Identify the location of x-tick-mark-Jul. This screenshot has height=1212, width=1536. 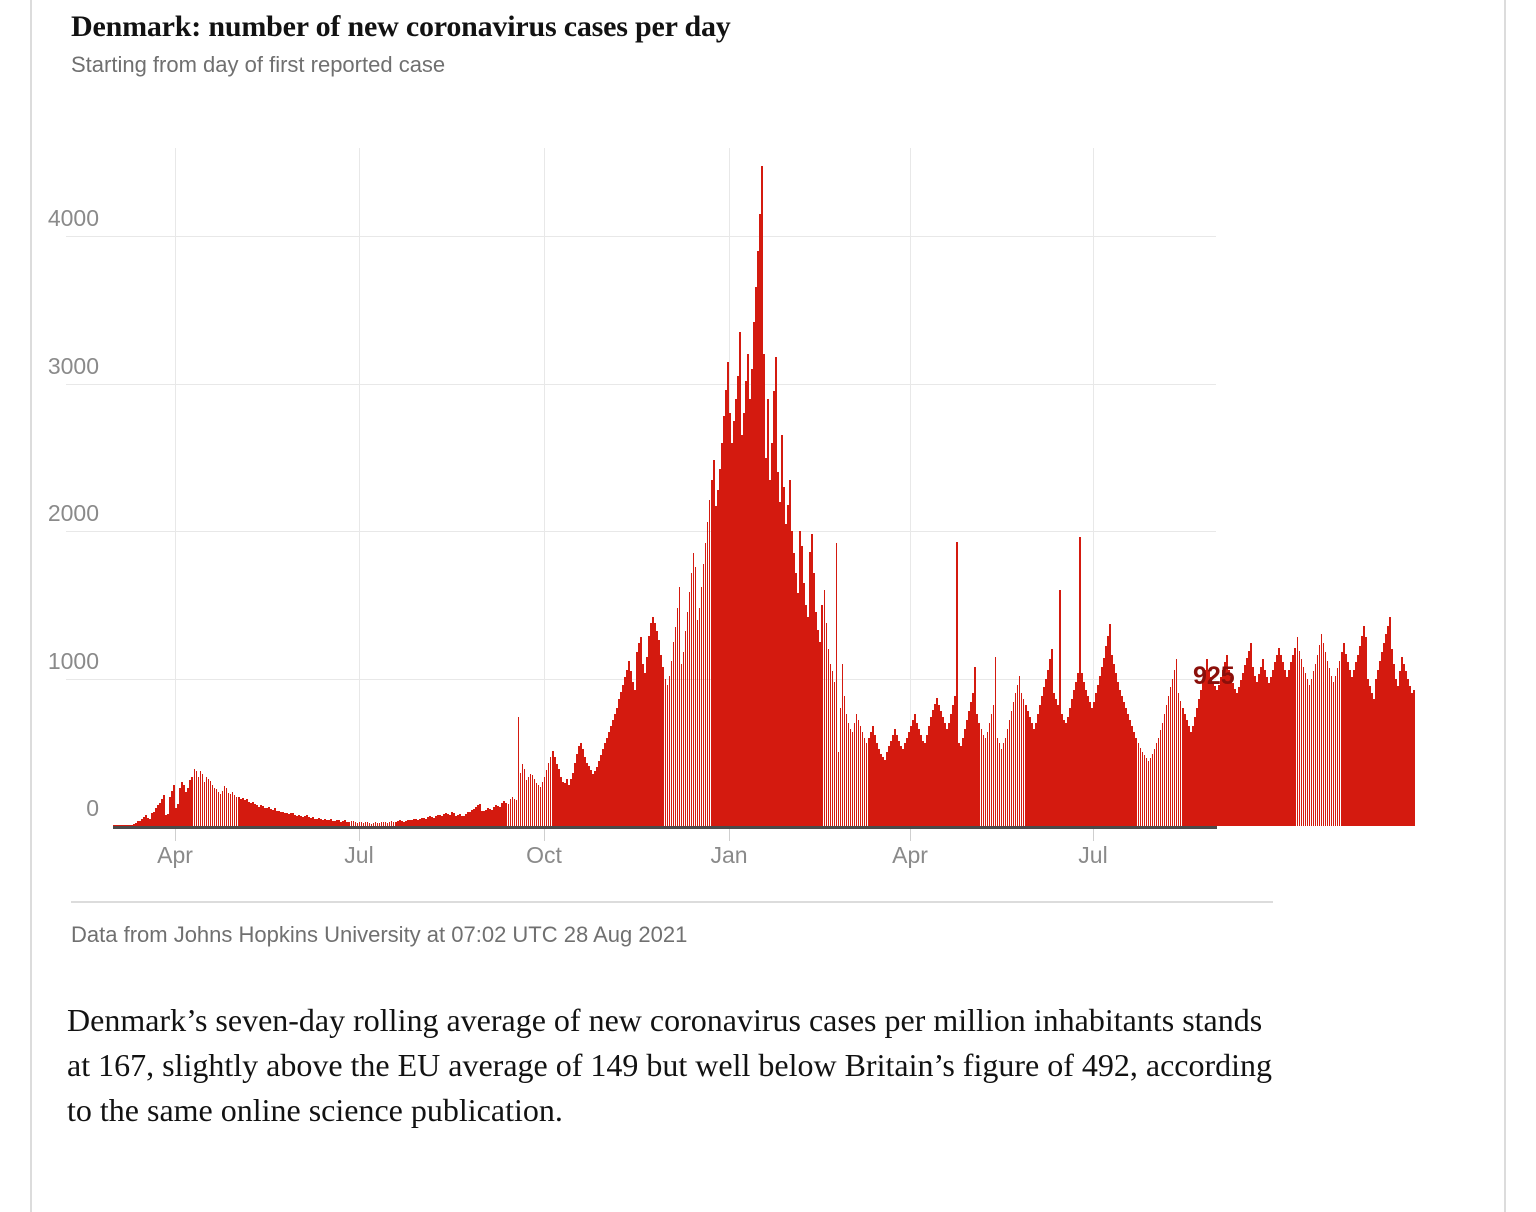
(359, 835).